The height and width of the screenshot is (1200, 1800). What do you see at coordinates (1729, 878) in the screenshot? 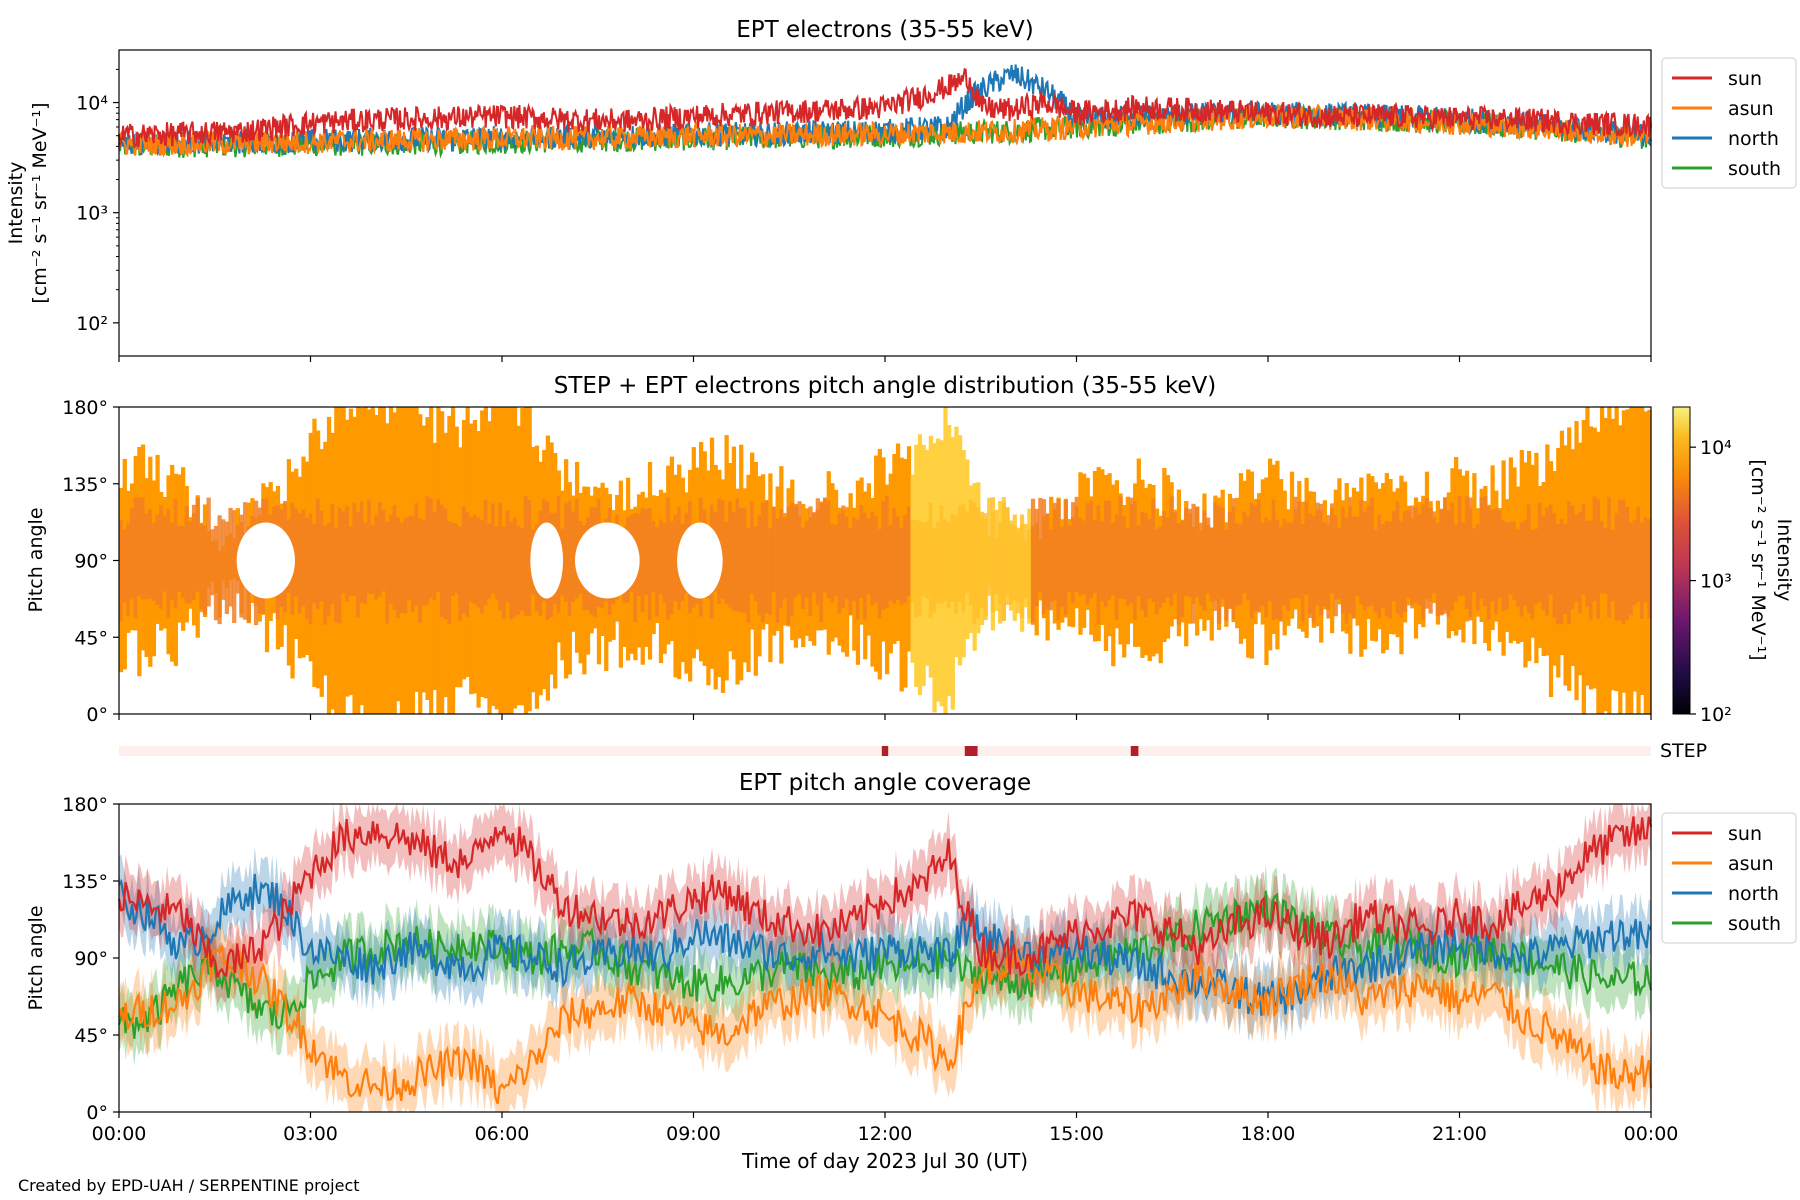
I see `coverage-legend-frame` at bounding box center [1729, 878].